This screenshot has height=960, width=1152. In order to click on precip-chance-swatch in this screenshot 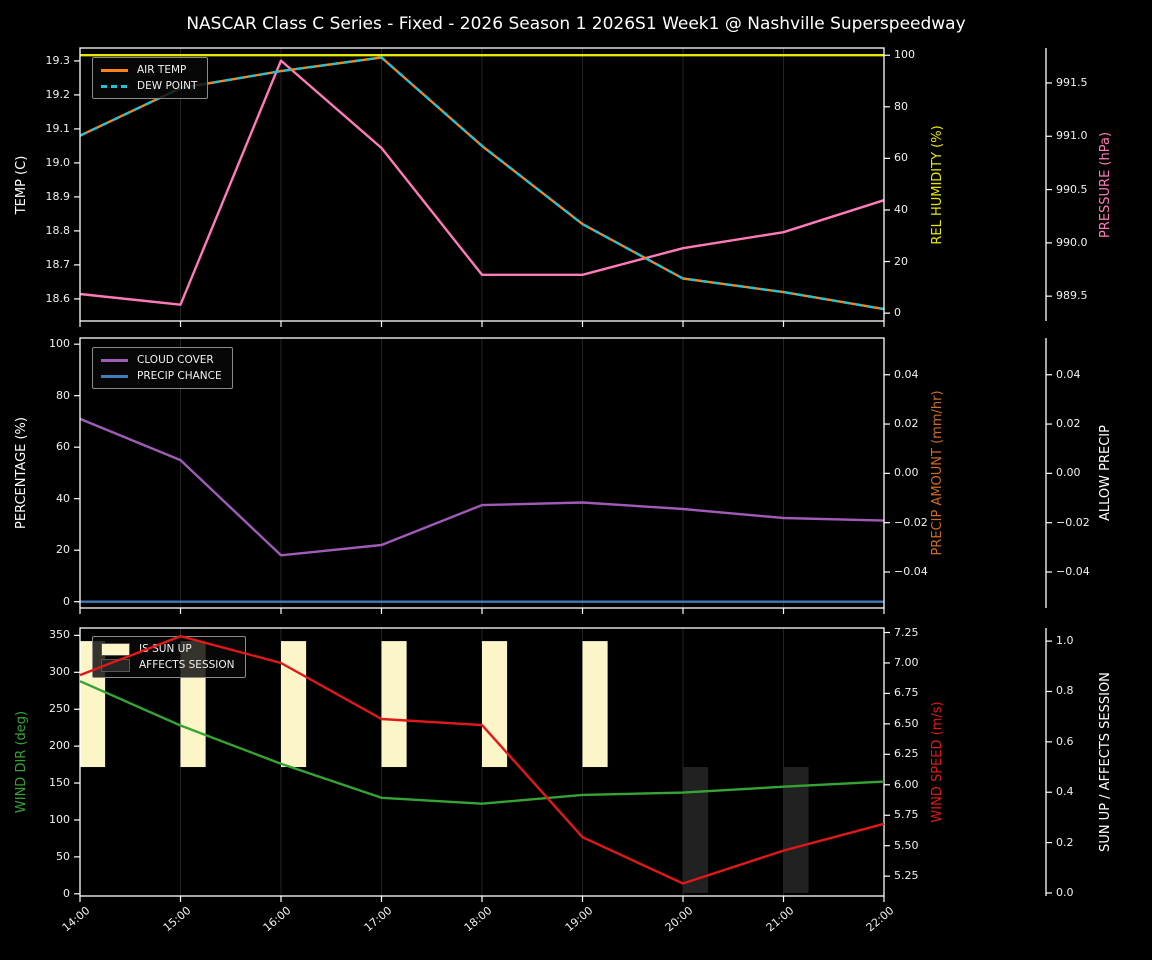, I will do `click(114, 376)`.